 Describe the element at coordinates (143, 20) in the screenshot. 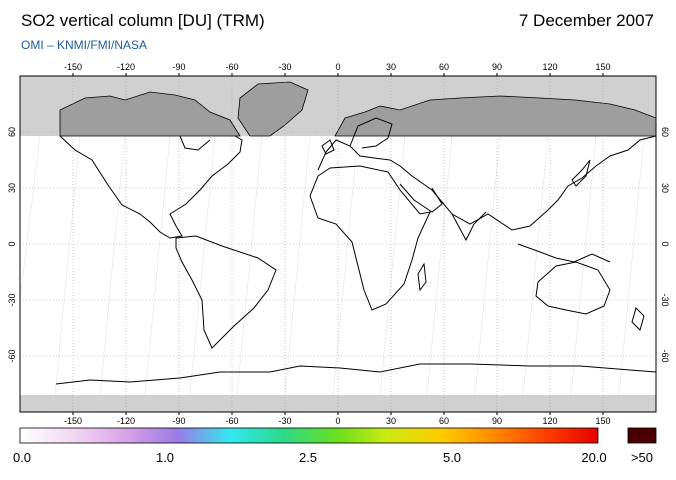

I see `map-title: SO2 vertical column [DU] (TRM)` at that location.